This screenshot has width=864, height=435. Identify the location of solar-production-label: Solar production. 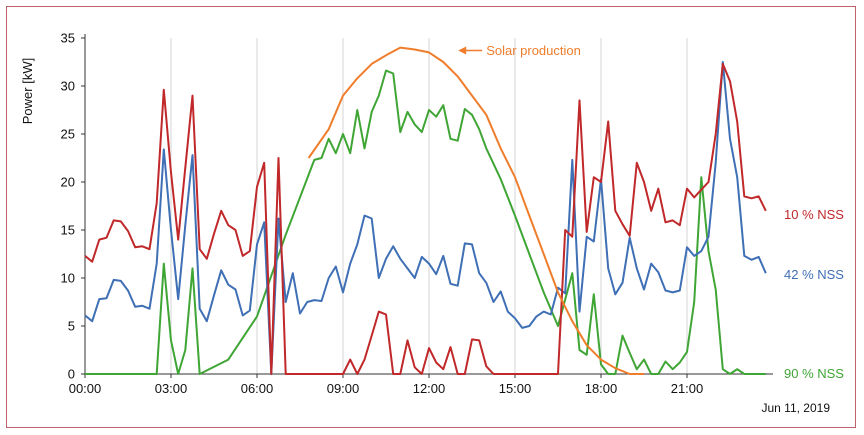
(533, 50).